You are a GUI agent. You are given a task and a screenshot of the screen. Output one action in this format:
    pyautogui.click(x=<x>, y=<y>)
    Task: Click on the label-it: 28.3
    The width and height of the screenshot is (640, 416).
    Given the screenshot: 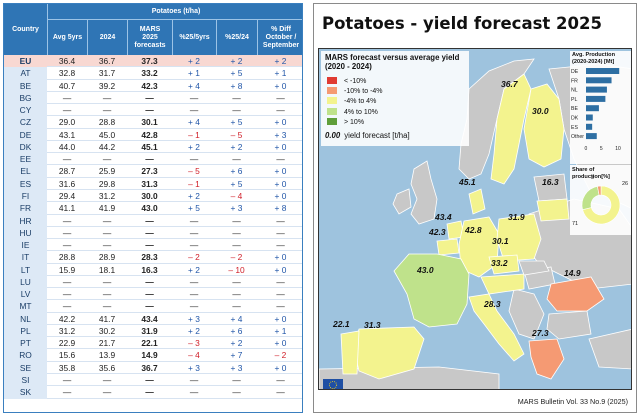 What is the action you would take?
    pyautogui.click(x=492, y=304)
    